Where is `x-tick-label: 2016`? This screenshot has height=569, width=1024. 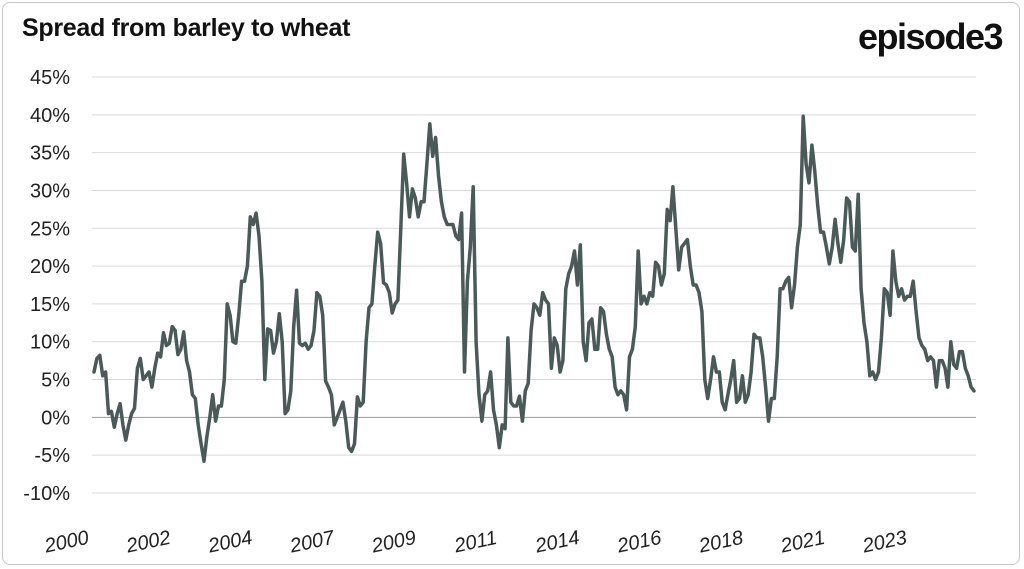
x-tick-label: 2016 is located at coordinates (639, 542).